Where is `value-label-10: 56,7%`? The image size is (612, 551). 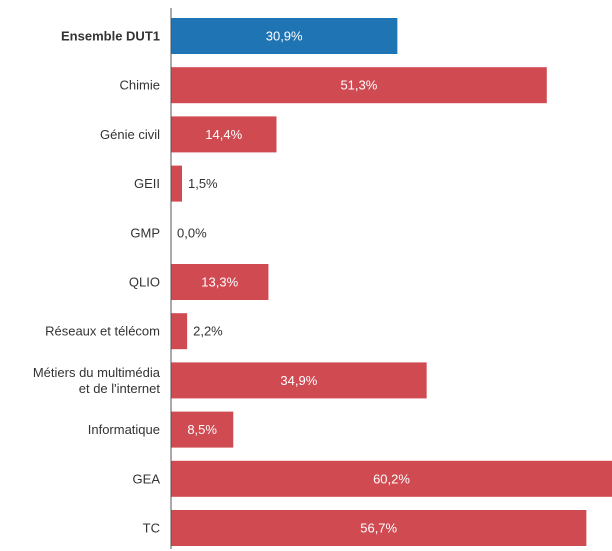
value-label-10: 56,7% is located at coordinates (378, 528).